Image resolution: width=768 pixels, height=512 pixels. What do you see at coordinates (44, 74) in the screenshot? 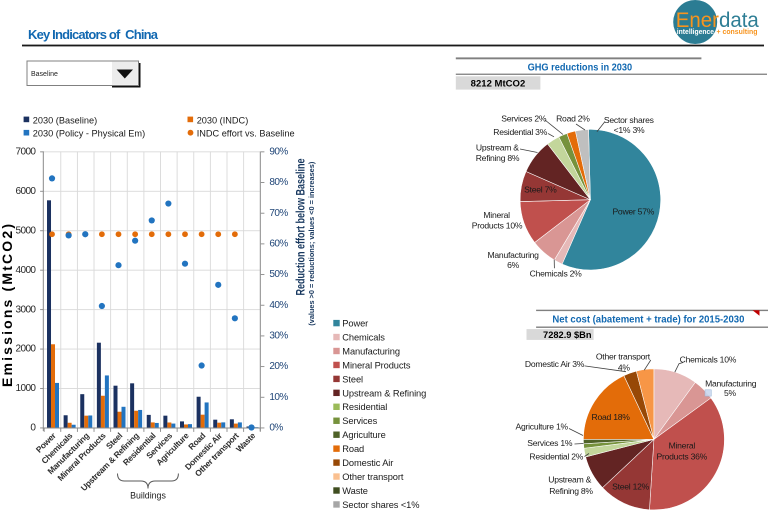
I see `svg-text: Baseline` at bounding box center [44, 74].